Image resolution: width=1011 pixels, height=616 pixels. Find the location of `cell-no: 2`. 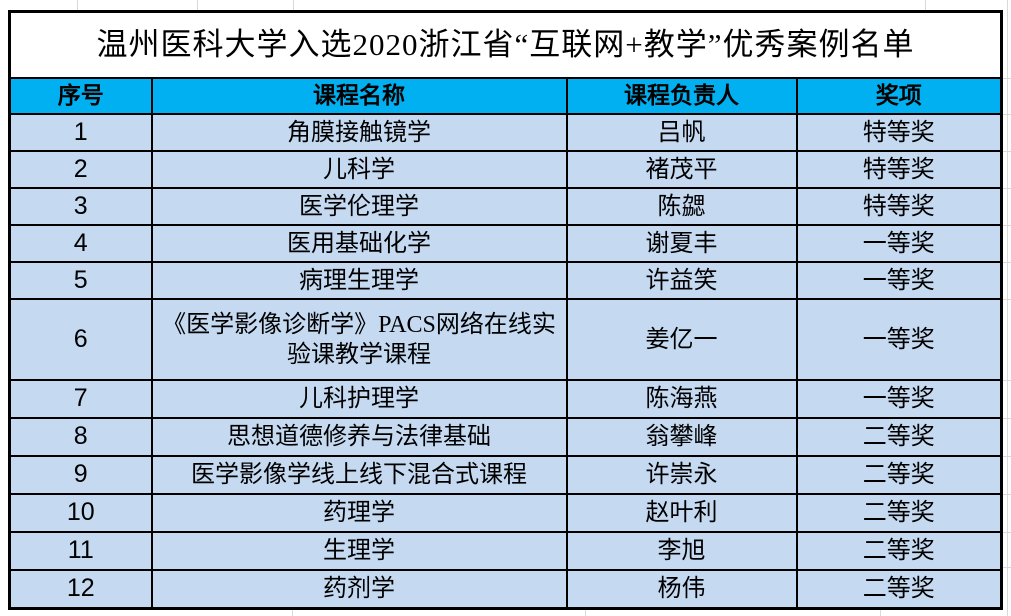

cell-no: 2 is located at coordinates (80, 169).